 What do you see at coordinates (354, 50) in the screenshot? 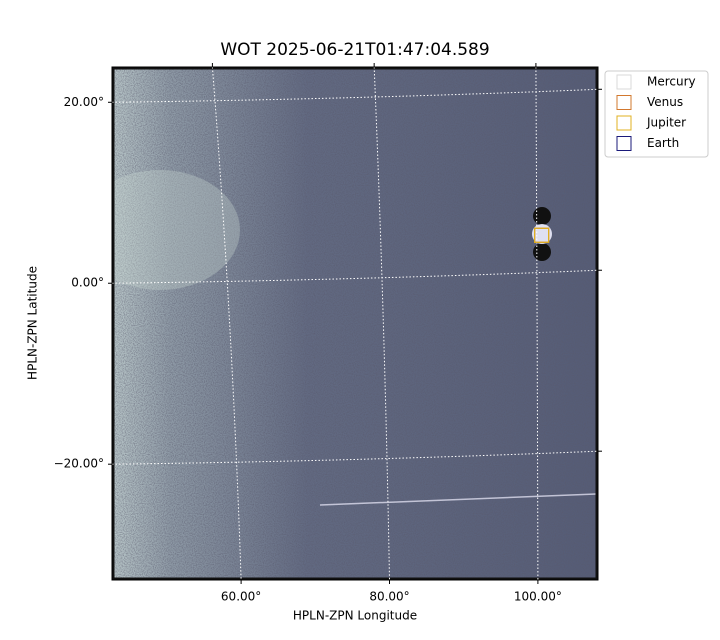
I see `chart-title: WOT 2025-06-21T01:47:04.589` at bounding box center [354, 50].